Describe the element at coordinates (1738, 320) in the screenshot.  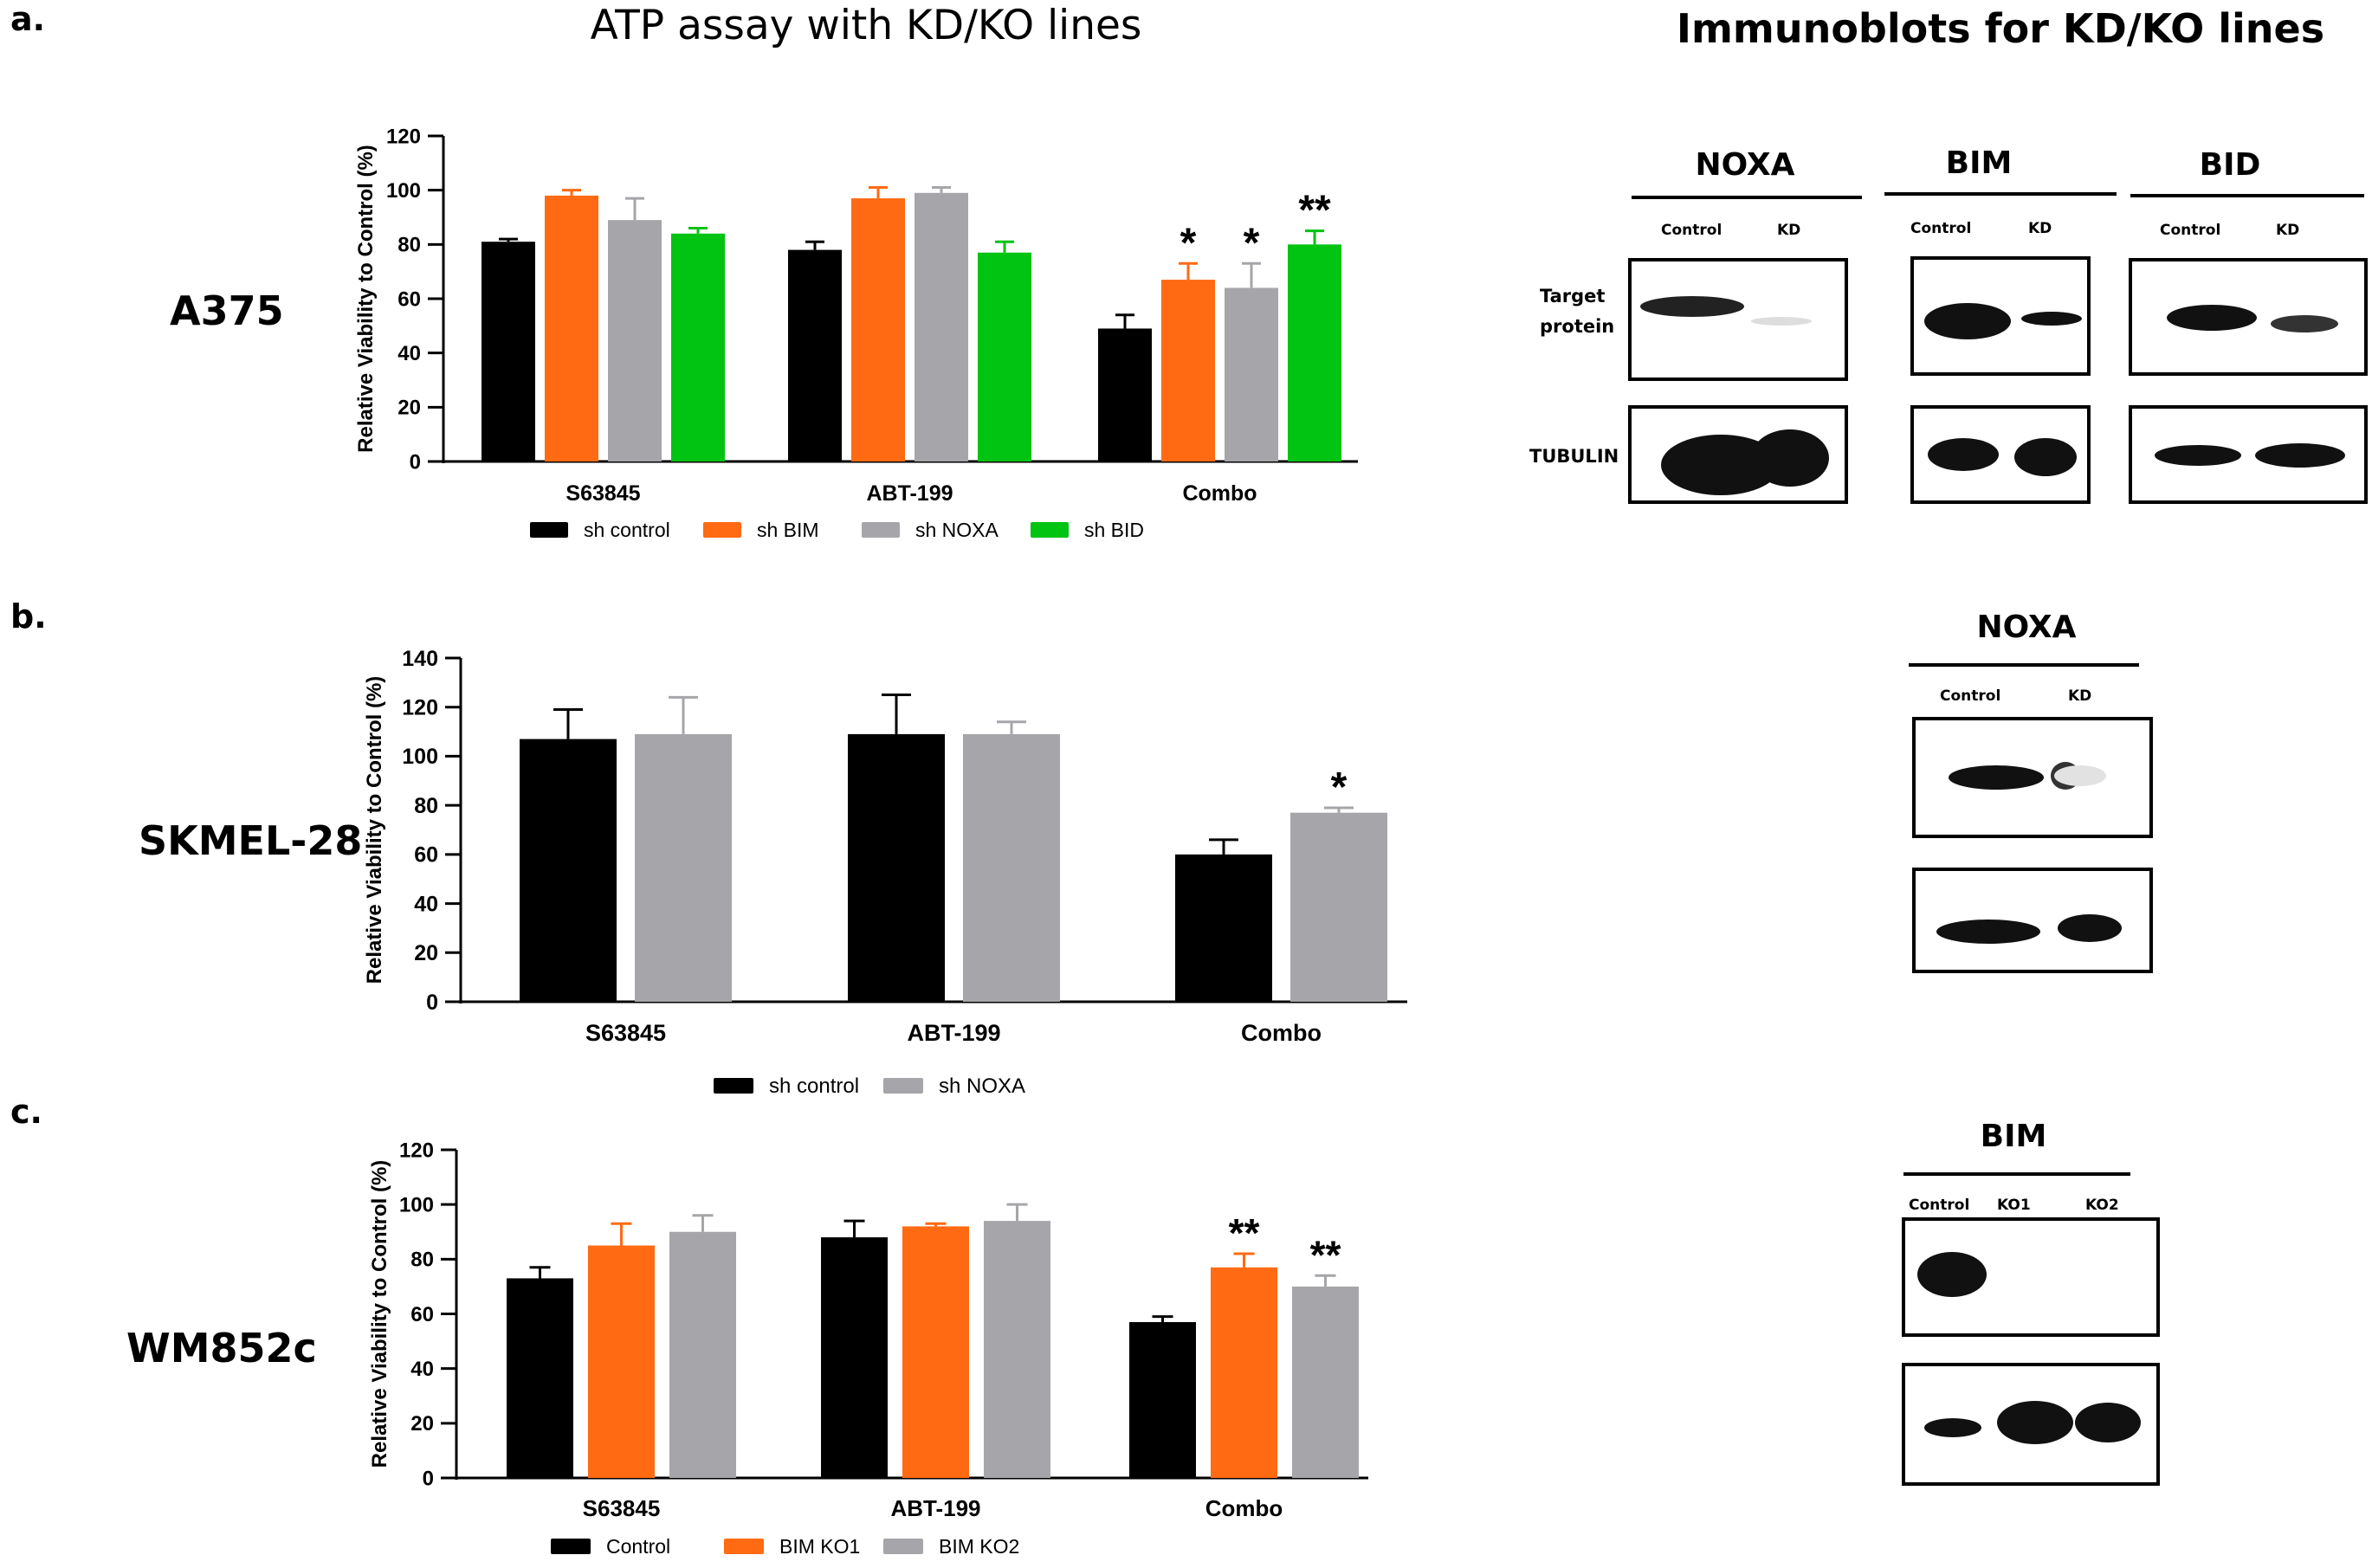
I see `blot-a-noxa-target-frame` at that location.